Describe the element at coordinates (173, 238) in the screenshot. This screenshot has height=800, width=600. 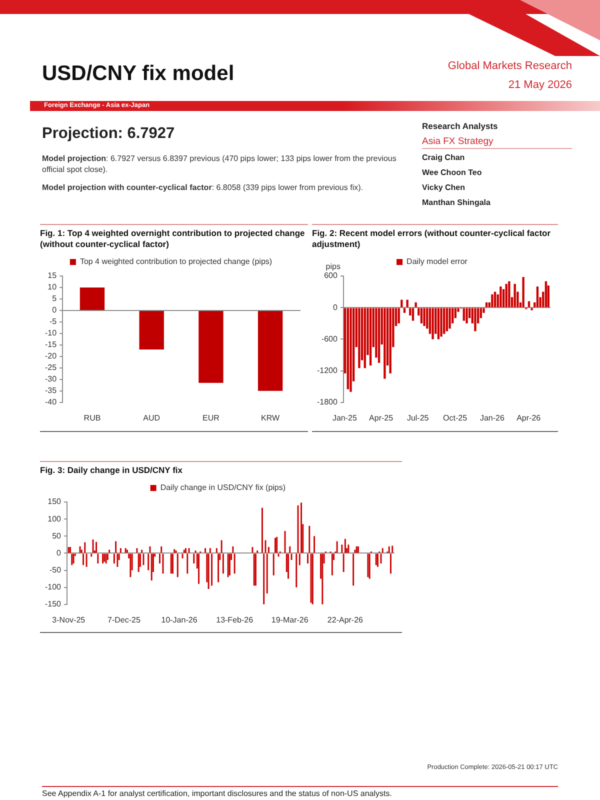
I see `chart-title: Fig. 1: Top 4 weighted overnight contribution to projected change (without counter-cyclical factor)` at that location.